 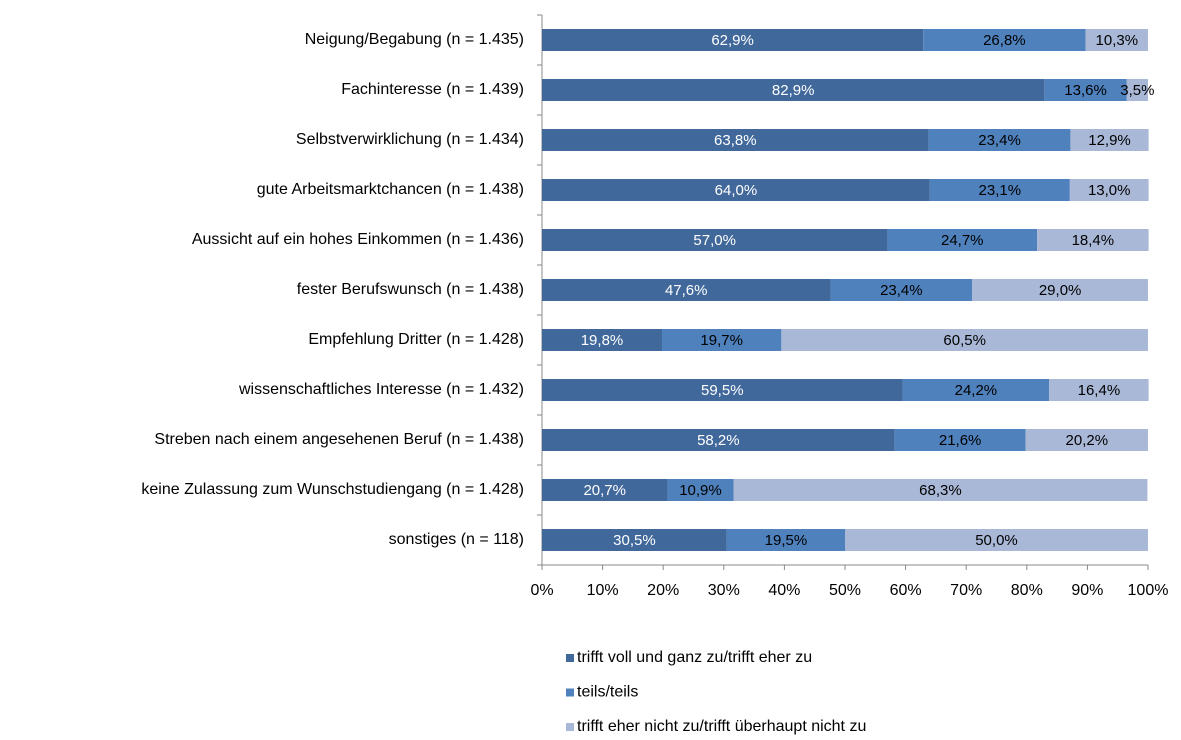 What do you see at coordinates (1148, 590) in the screenshot?
I see `x-tick-label: 100%` at bounding box center [1148, 590].